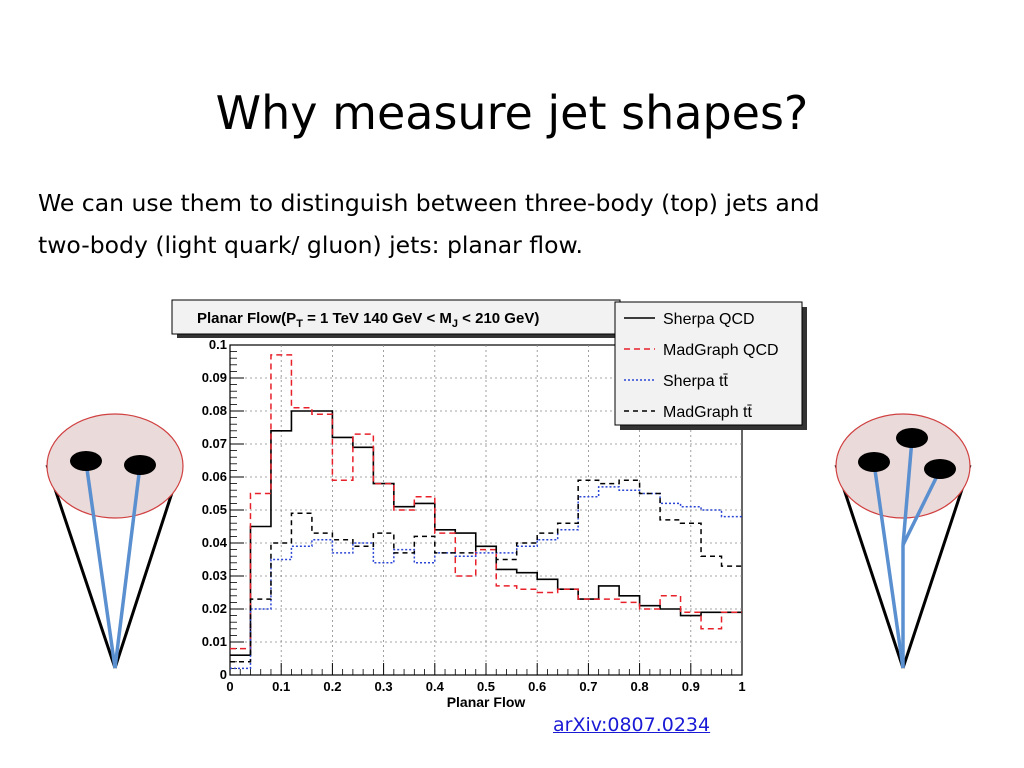 This screenshot has width=1024, height=768. Describe the element at coordinates (435, 686) in the screenshot. I see `x-tick-label: 0.4` at that location.